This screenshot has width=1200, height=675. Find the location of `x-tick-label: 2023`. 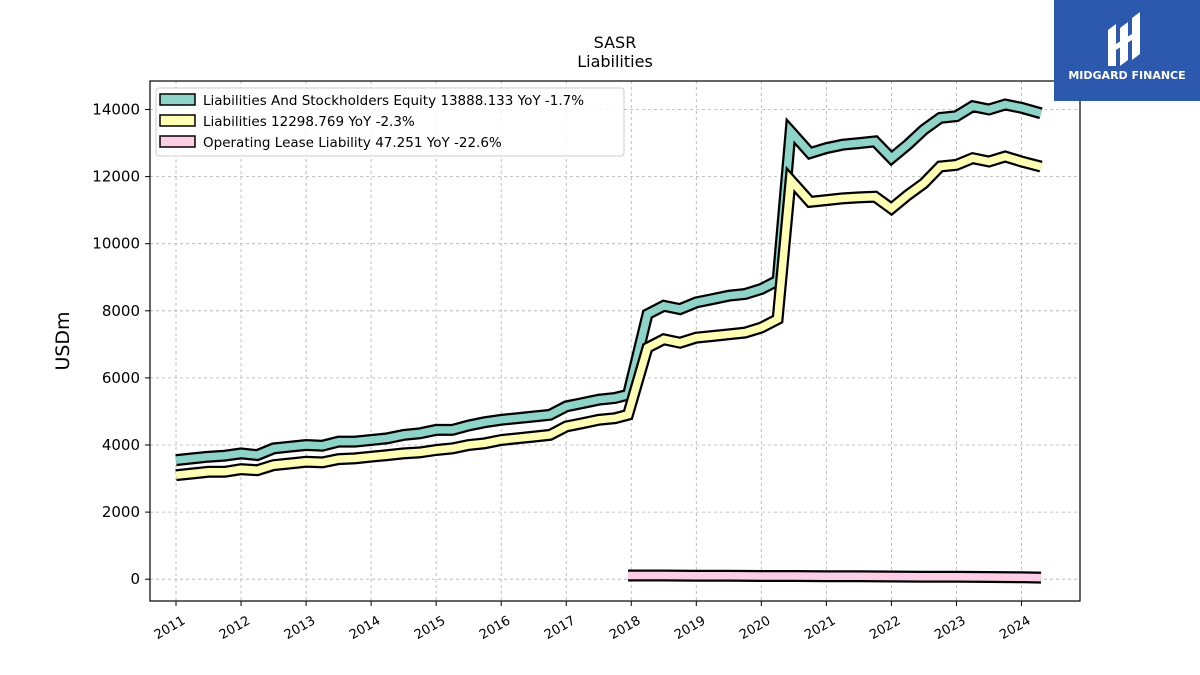

x-tick-label: 2023 is located at coordinates (950, 628).